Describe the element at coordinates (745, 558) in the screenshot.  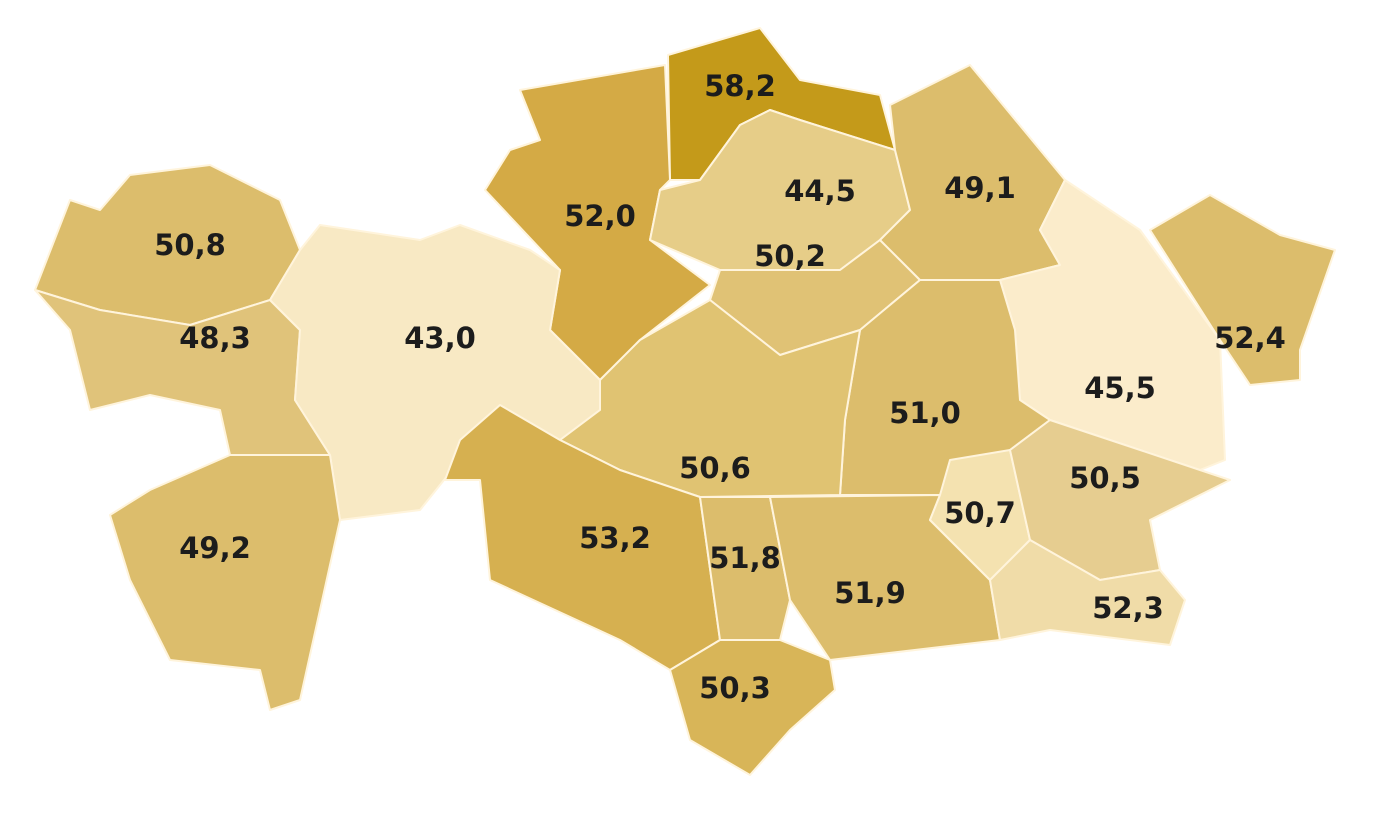
I see `region-label: 51,8` at that location.